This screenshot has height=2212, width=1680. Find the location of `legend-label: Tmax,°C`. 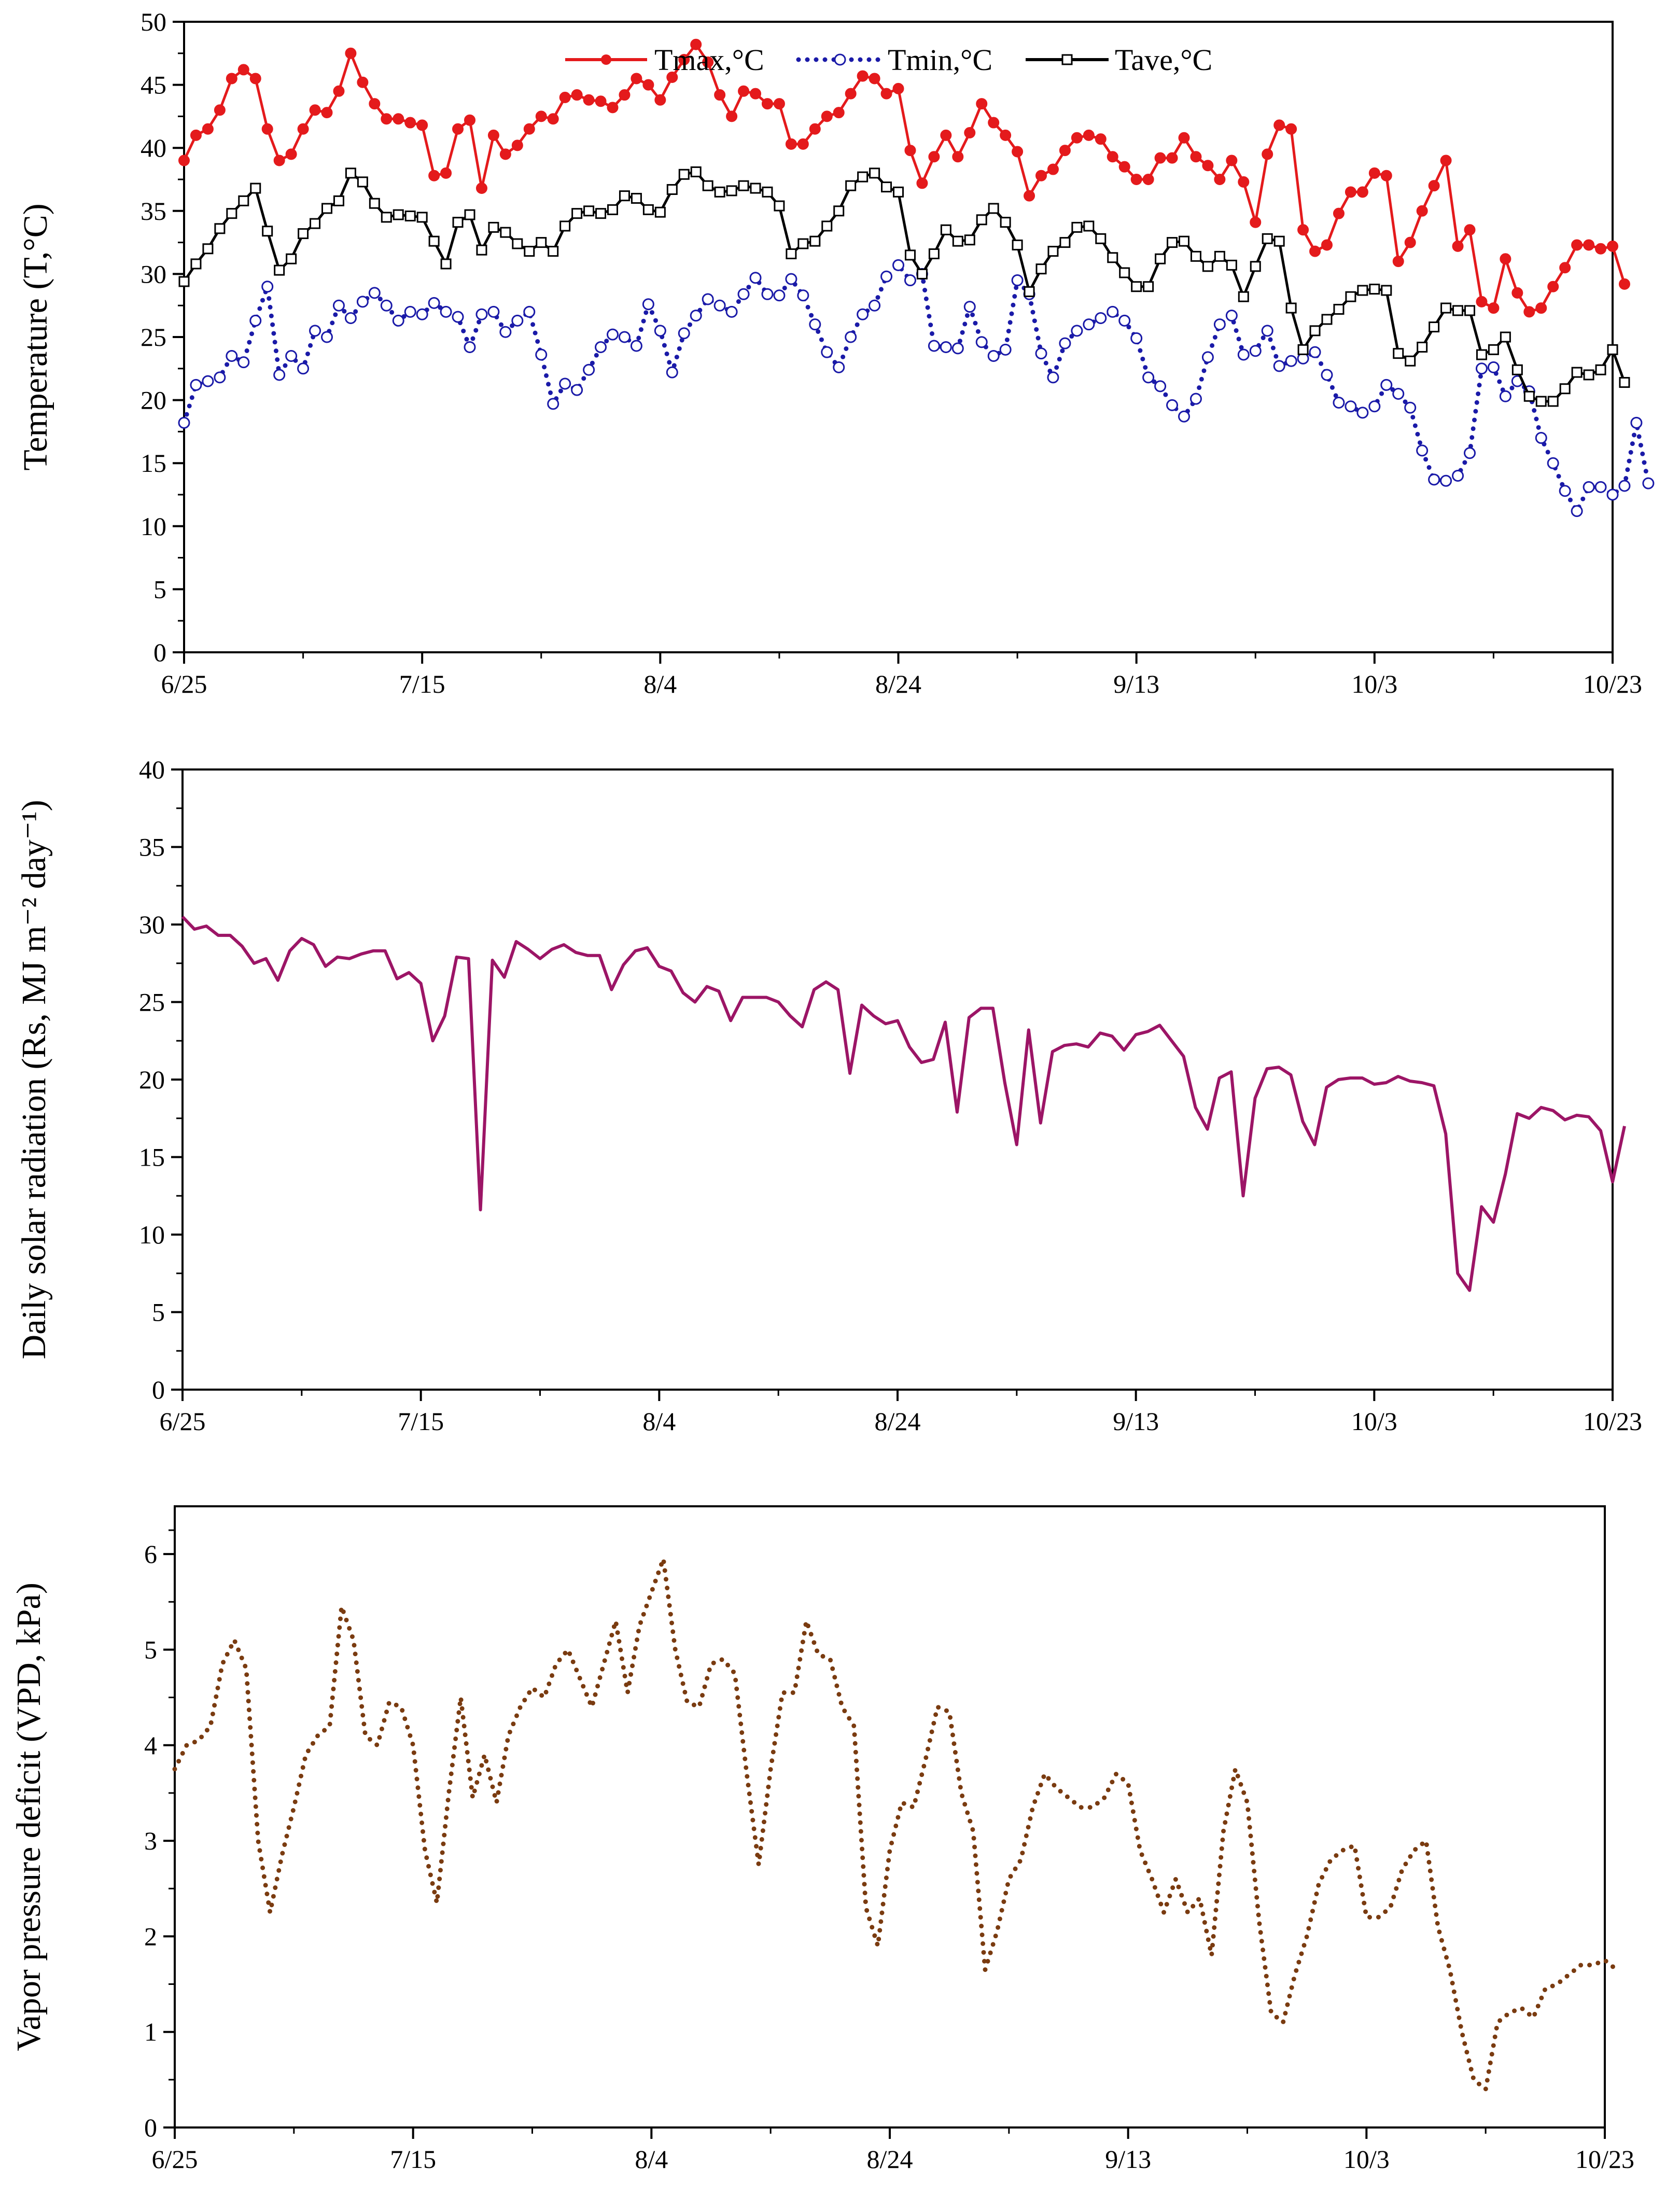

legend-label: Tmax,°C is located at coordinates (709, 60).